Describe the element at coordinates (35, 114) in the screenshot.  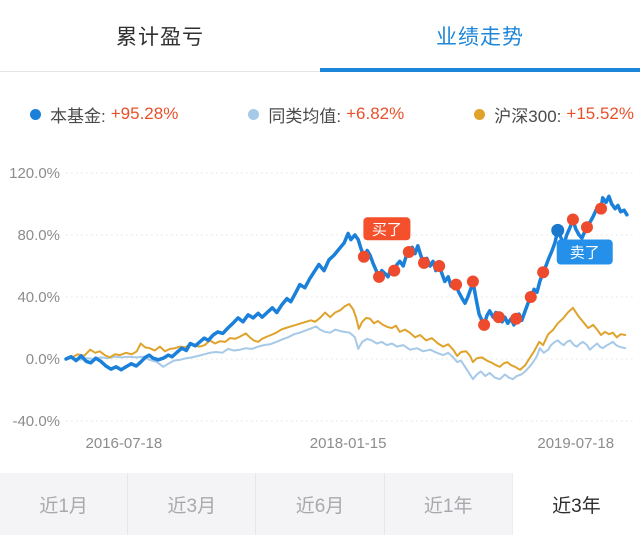
I see `fund-dot-icon` at that location.